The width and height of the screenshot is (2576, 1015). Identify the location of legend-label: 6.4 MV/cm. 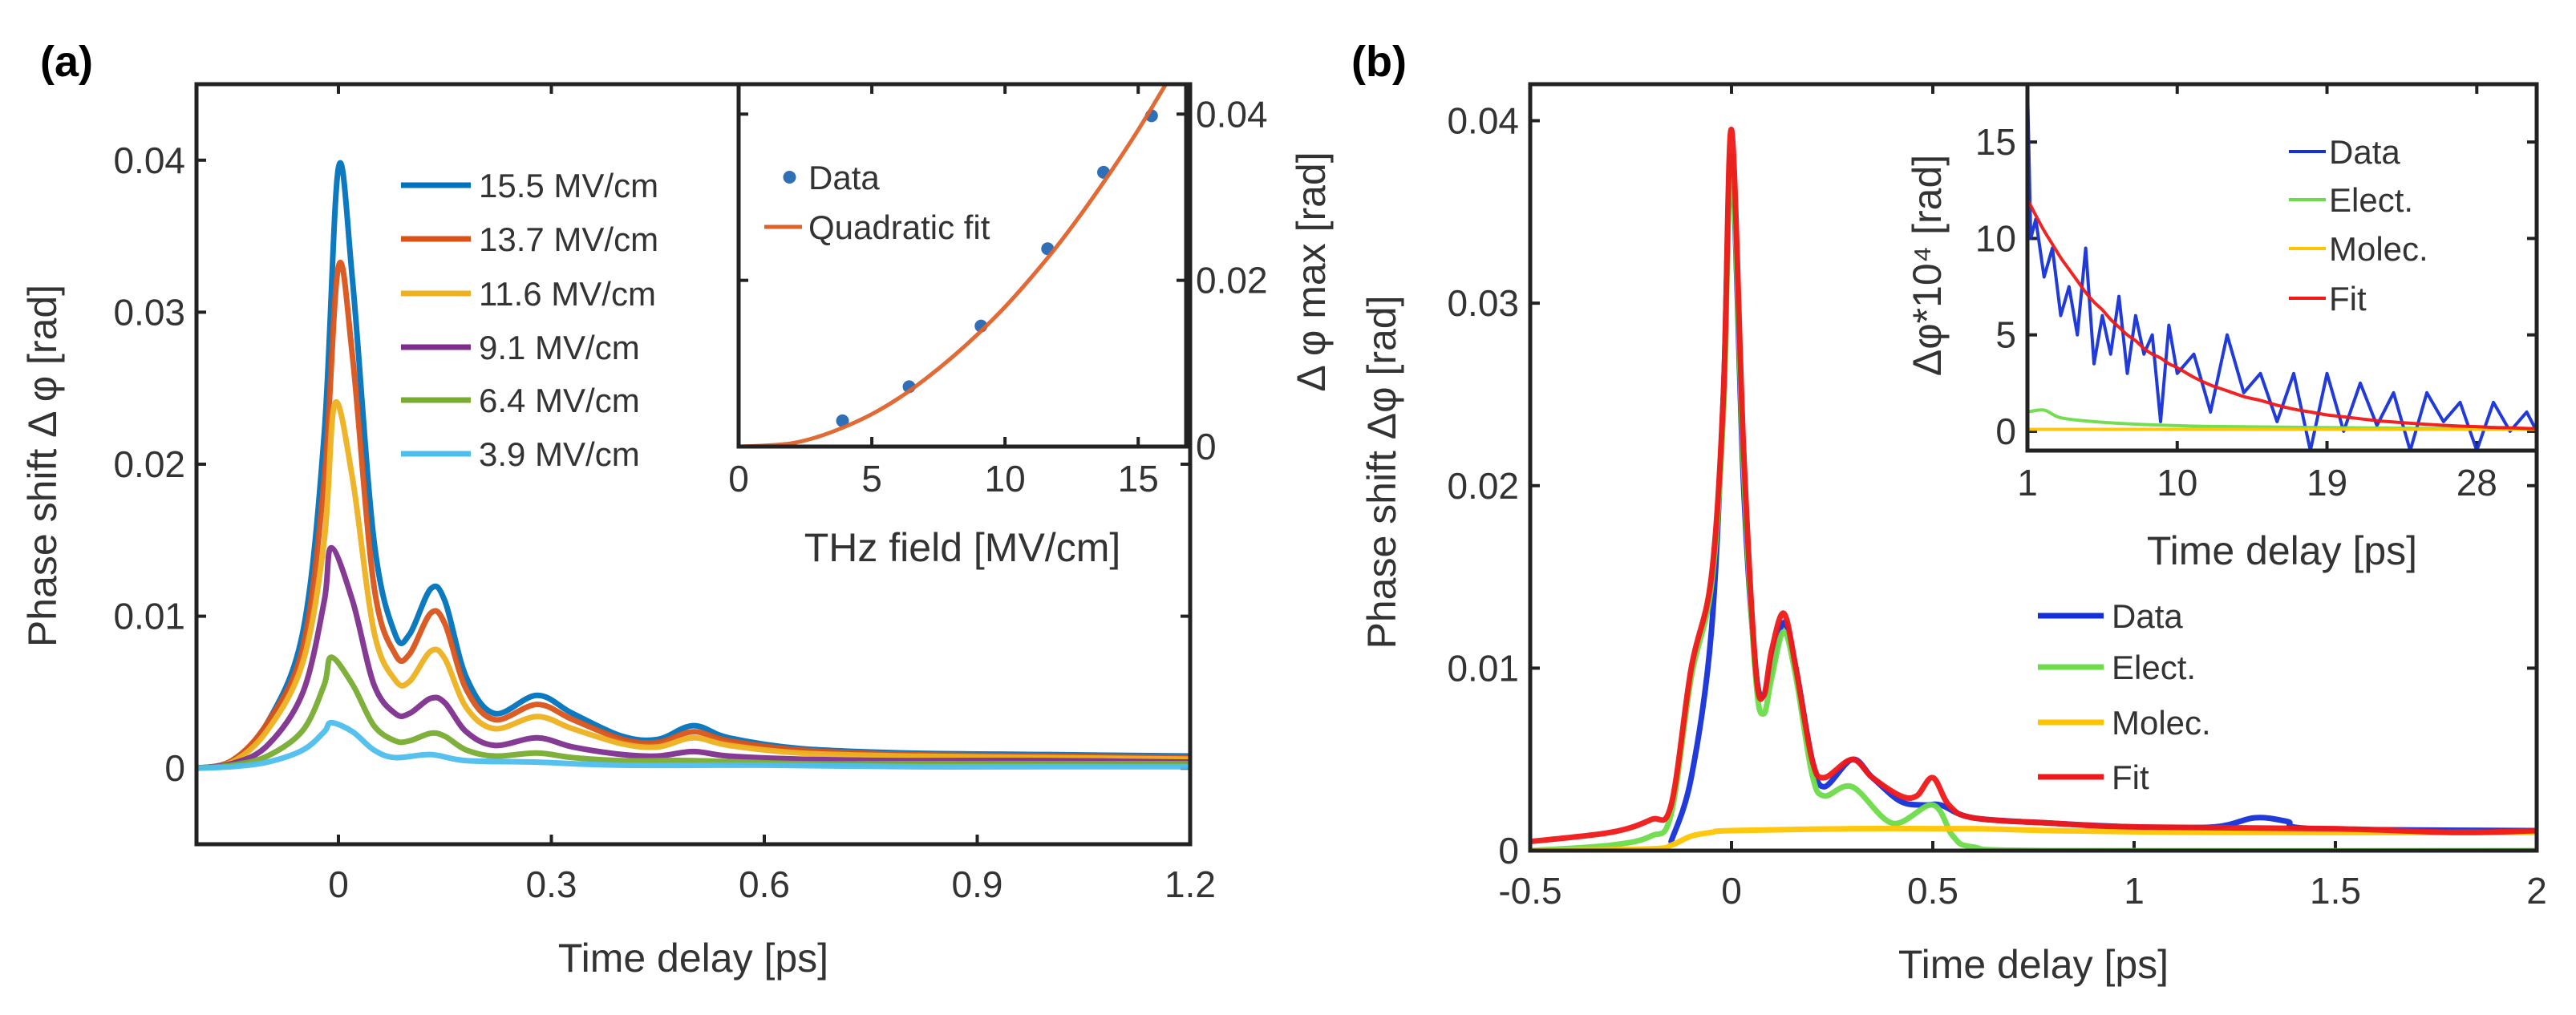
(559, 400).